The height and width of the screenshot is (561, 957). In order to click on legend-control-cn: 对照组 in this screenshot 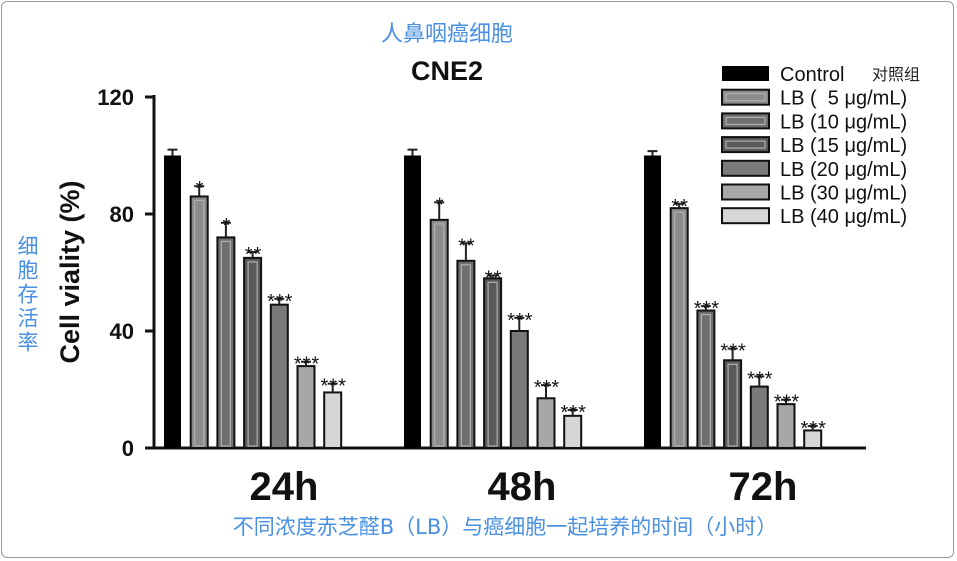, I will do `click(896, 74)`.